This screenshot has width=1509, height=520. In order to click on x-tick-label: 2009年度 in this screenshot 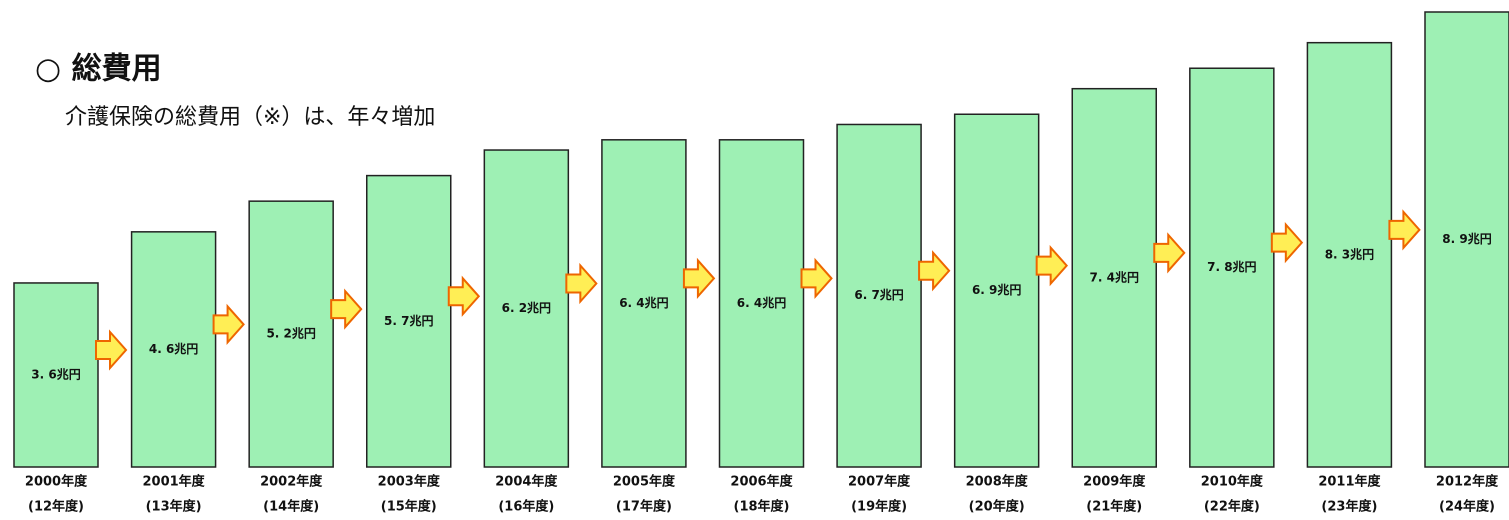, I will do `click(1114, 482)`.